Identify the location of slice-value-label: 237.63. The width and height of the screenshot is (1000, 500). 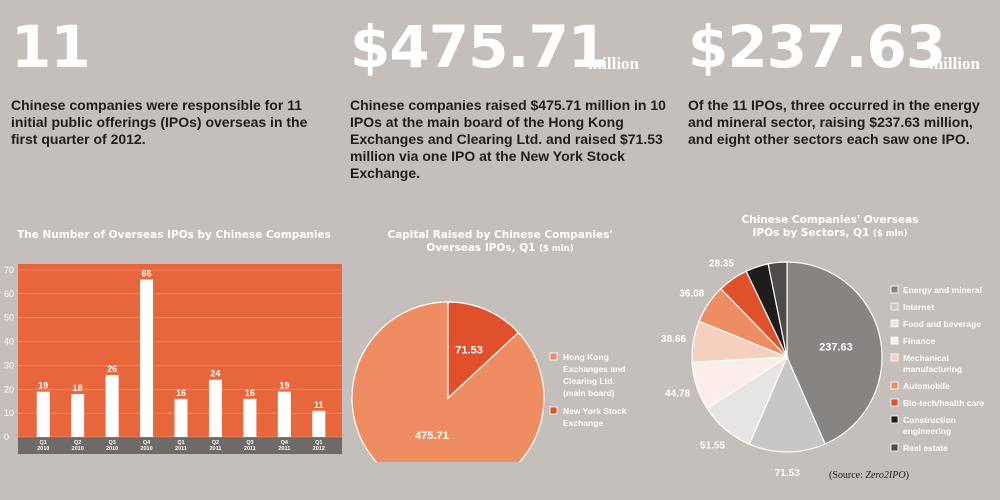
(836, 348).